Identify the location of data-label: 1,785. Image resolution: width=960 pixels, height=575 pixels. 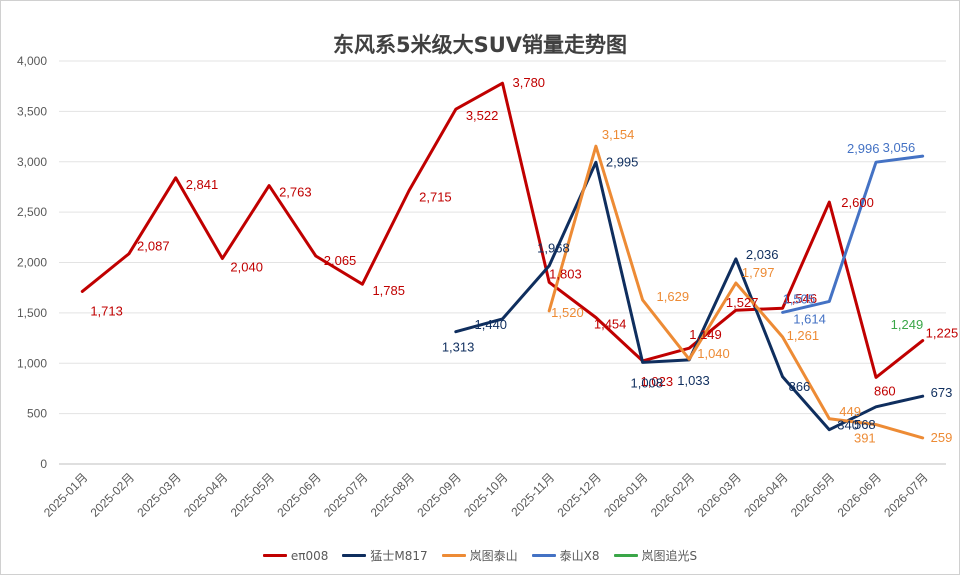
(388, 290).